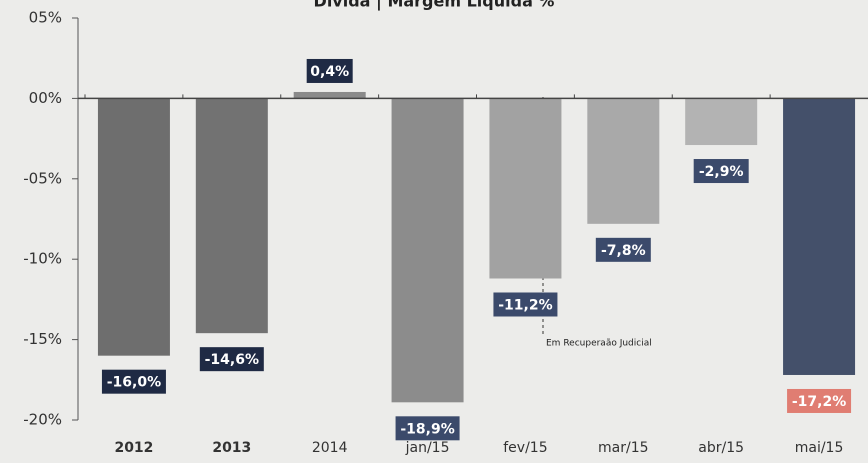 This screenshot has width=868, height=463. I want to click on data-label: 0,4%, so click(329, 72).